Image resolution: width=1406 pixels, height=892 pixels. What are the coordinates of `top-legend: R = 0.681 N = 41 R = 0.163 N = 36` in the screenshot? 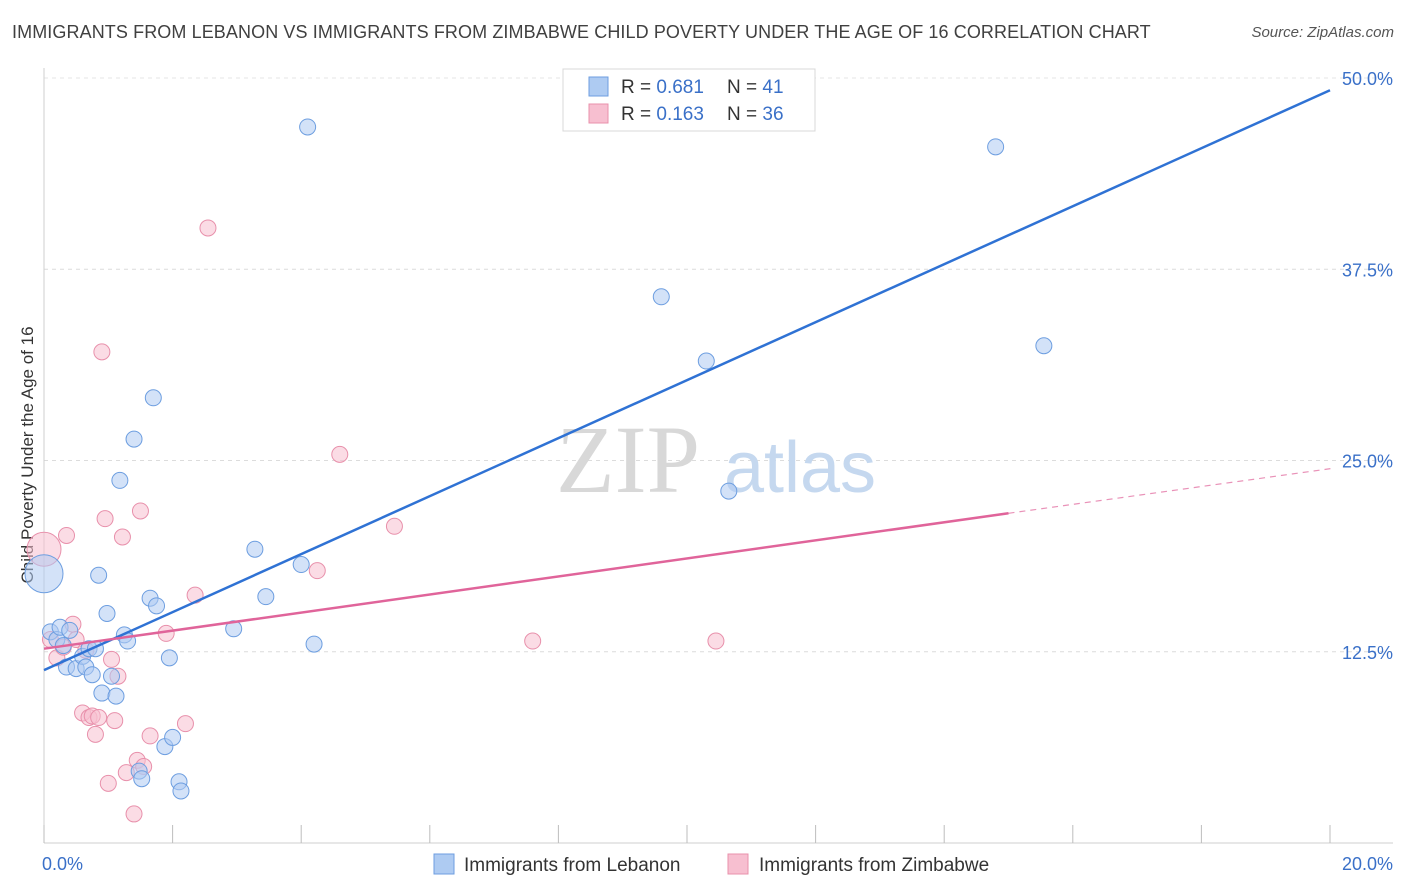 It's located at (689, 100).